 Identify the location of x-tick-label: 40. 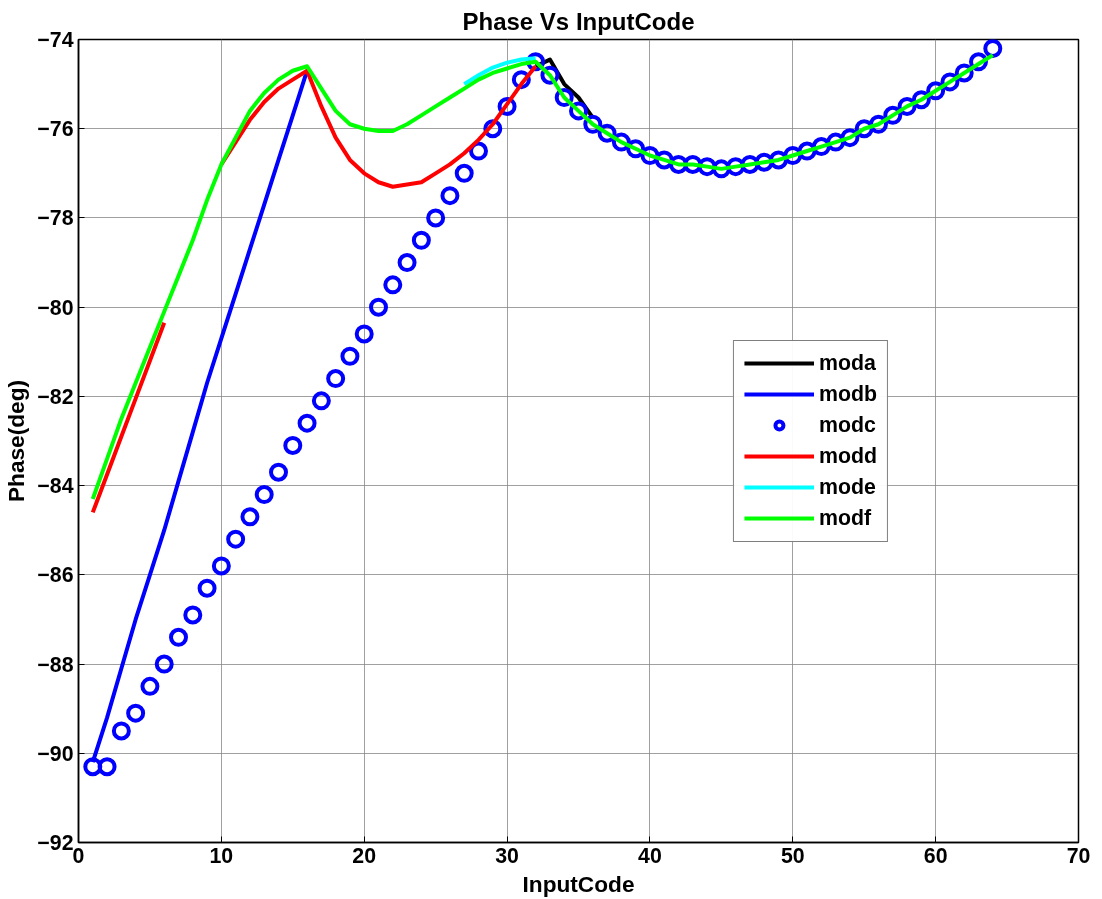
(650, 855).